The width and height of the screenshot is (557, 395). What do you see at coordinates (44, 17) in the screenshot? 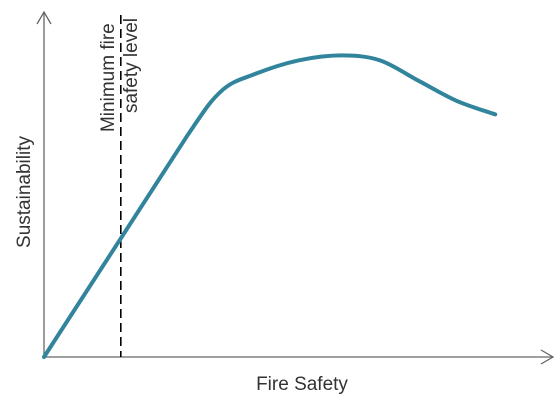
I see `y-axis-arrow` at bounding box center [44, 17].